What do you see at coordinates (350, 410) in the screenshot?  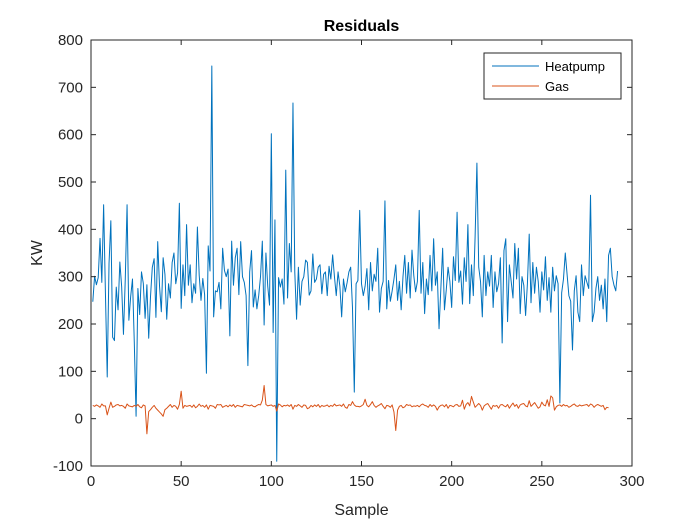 I see `series-line-gas` at bounding box center [350, 410].